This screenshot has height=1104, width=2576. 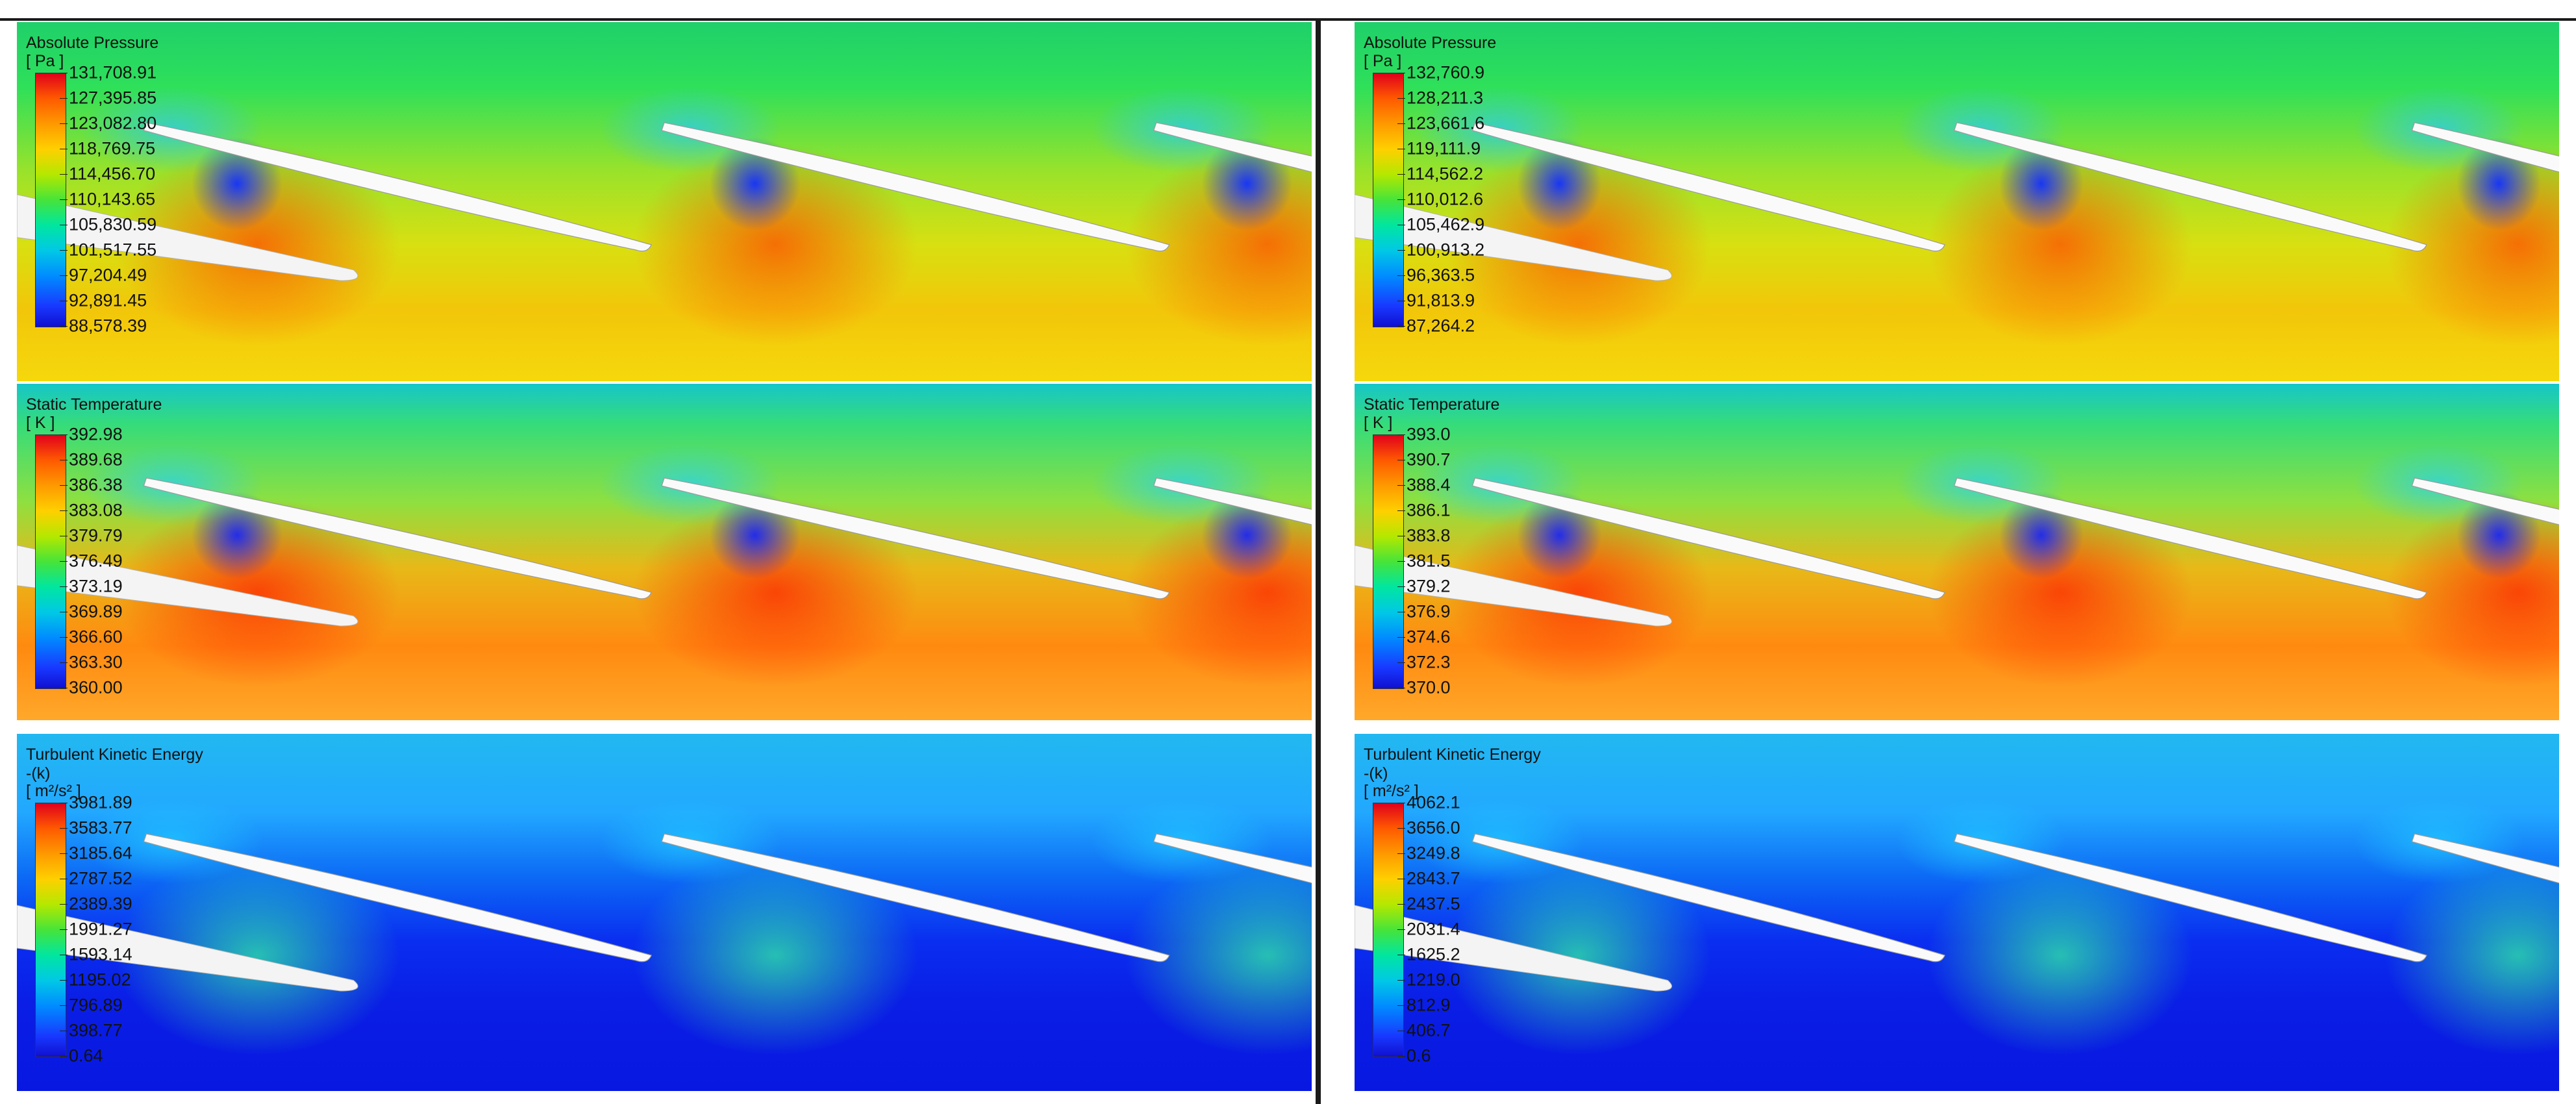 What do you see at coordinates (1288, 19) in the screenshot?
I see `top-border-line` at bounding box center [1288, 19].